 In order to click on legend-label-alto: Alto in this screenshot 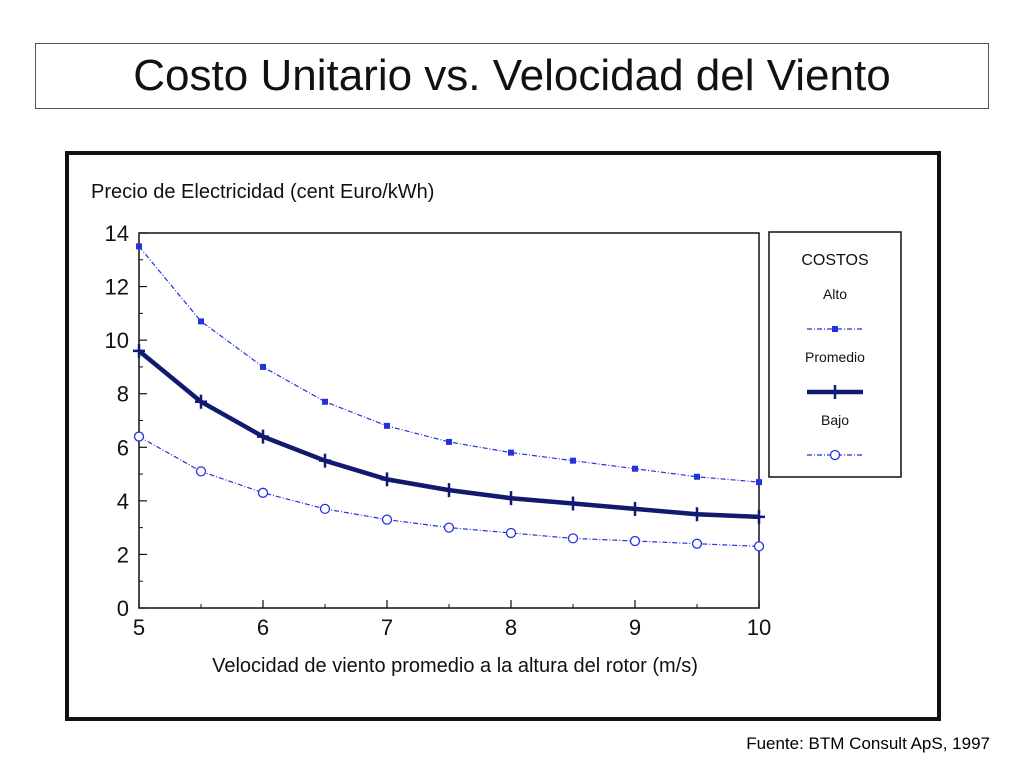, I will do `click(835, 294)`.